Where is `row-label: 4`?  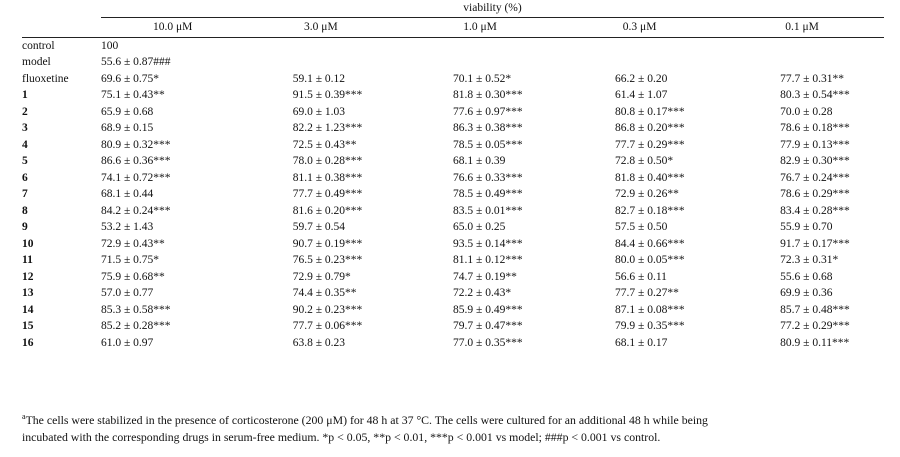
row-label: 4 is located at coordinates (25, 144).